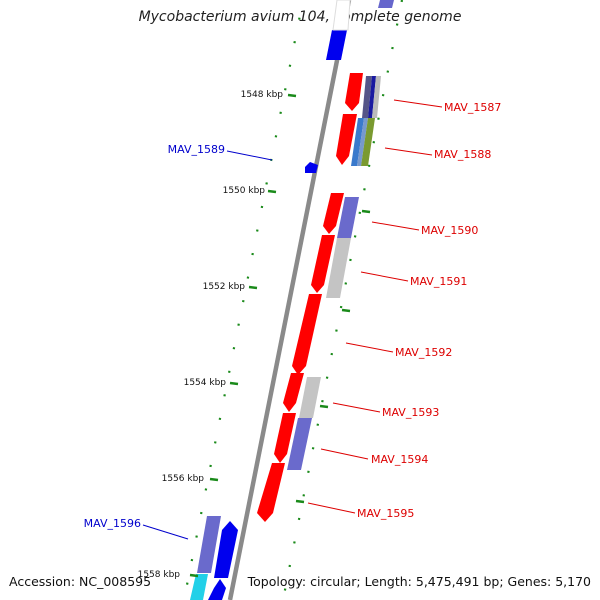 The height and width of the screenshot is (600, 600). What do you see at coordinates (80, 581) in the screenshot?
I see `accession-text: Accession: NC_008595` at bounding box center [80, 581].